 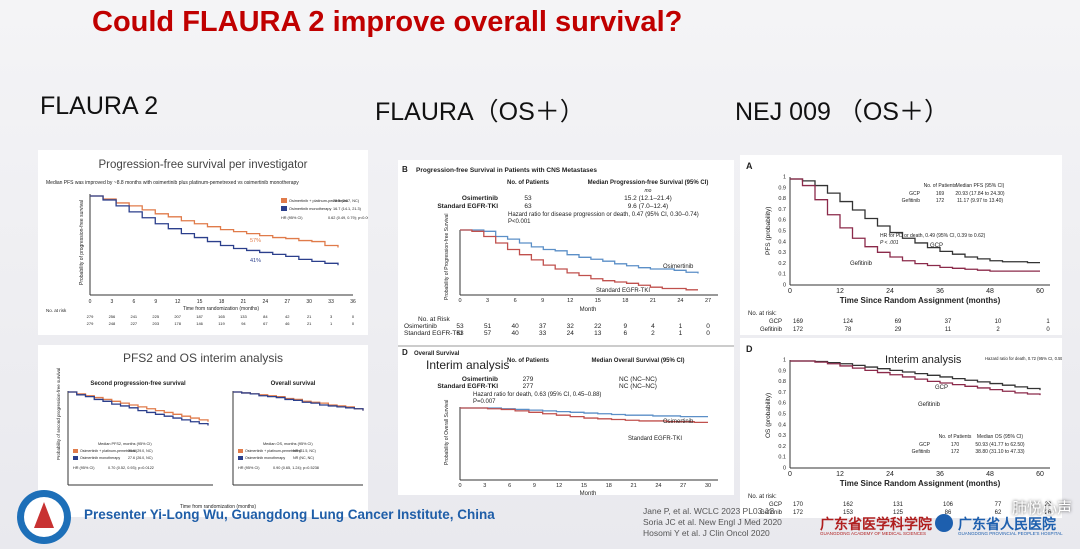 What do you see at coordinates (898, 322) in the screenshot?
I see `risk-number: 69` at bounding box center [898, 322].